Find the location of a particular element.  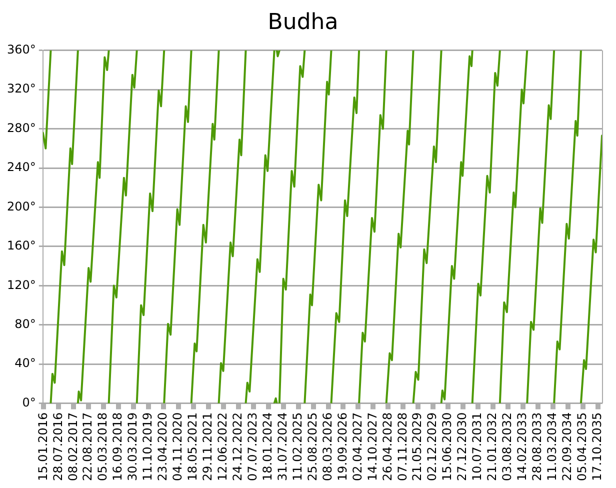

x-tick-label: 27.12.2030 is located at coordinates (462, 447).